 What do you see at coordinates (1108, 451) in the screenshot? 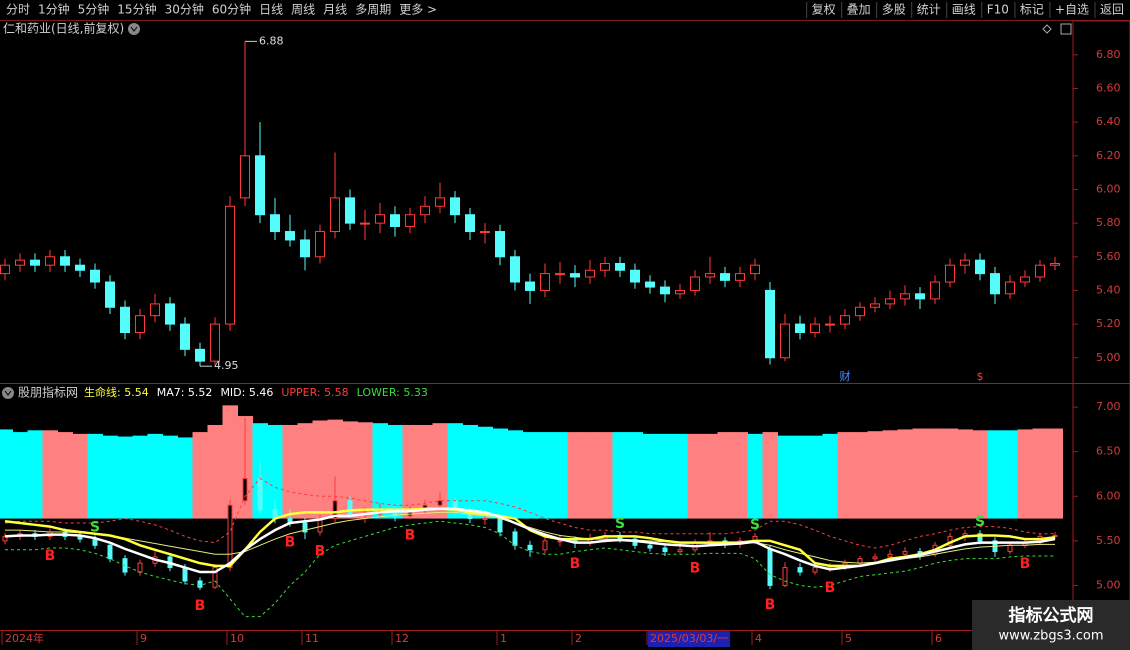
I see `y-tick-label: 6.50` at bounding box center [1108, 451].